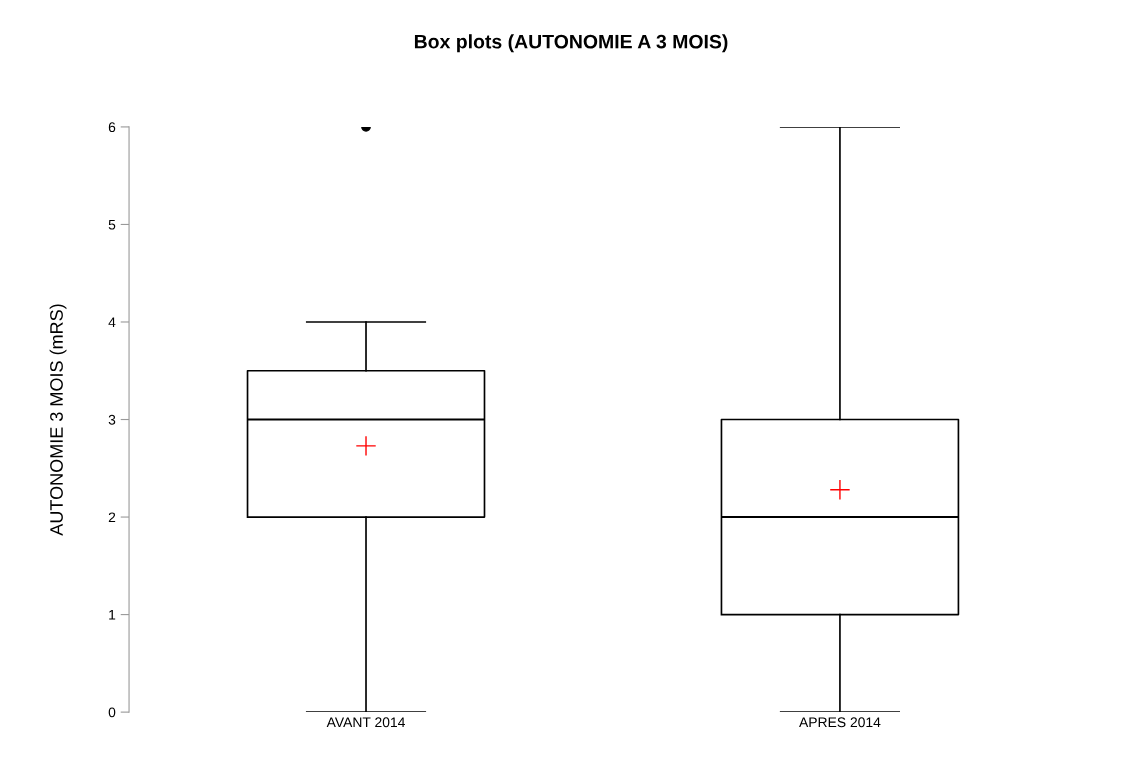 The image size is (1142, 760). I want to click on y-tick-label: 3, so click(112, 419).